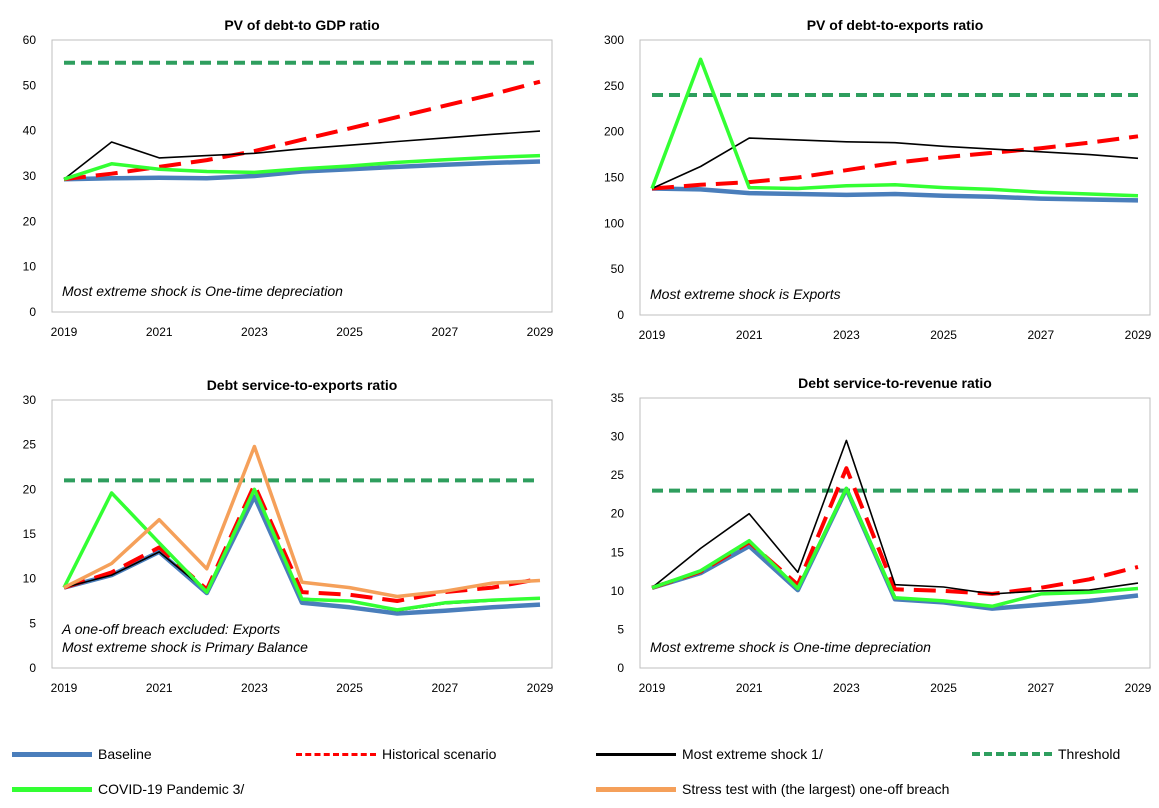  What do you see at coordinates (614, 223) in the screenshot?
I see `y-tick-label: 100` at bounding box center [614, 223].